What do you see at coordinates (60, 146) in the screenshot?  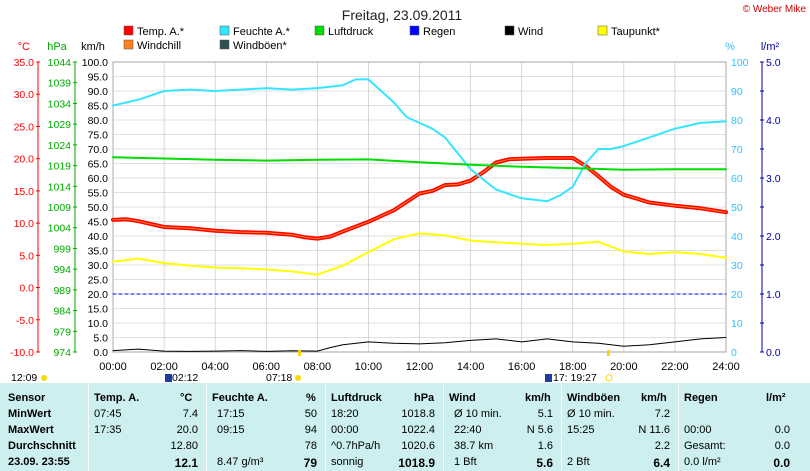 I see `press-tick-label: 1024` at bounding box center [60, 146].